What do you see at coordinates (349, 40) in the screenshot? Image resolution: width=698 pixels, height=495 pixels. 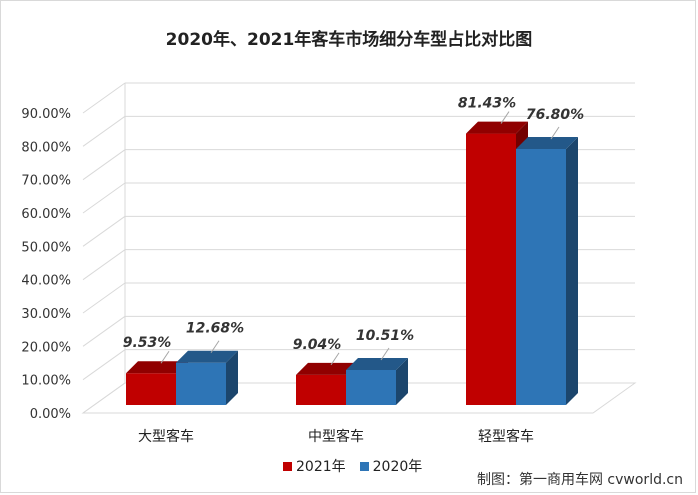 I see `chart-title: 2020年、2021年客车市场细分车型占比对比图` at bounding box center [349, 40].